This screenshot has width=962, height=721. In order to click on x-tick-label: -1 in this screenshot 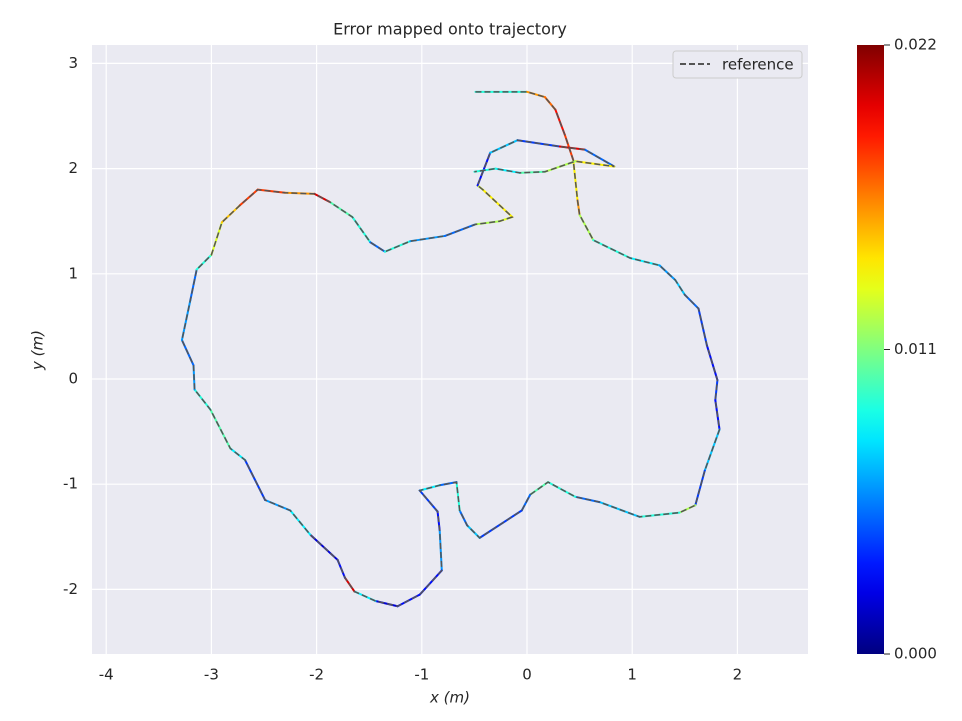, I will do `click(421, 675)`.